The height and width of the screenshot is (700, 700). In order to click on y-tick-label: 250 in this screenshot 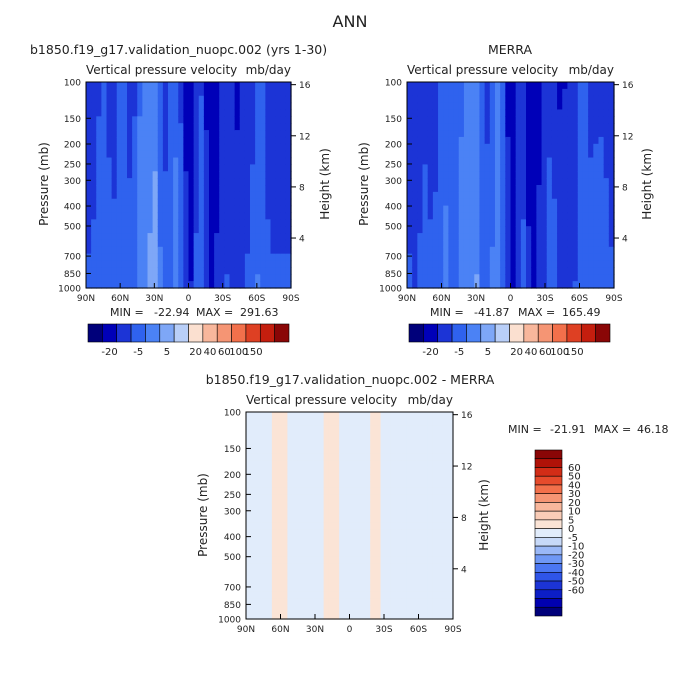, I will do `click(393, 165)`.